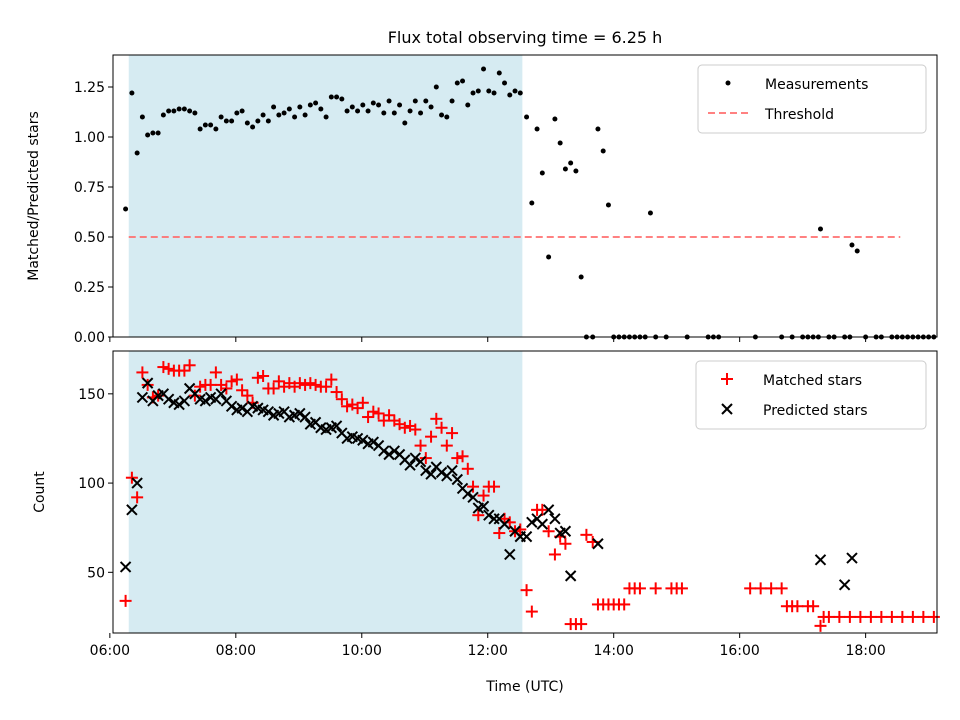 The height and width of the screenshot is (720, 960). Describe the element at coordinates (110, 651) in the screenshot. I see `x-tick-label: 06:00` at that location.